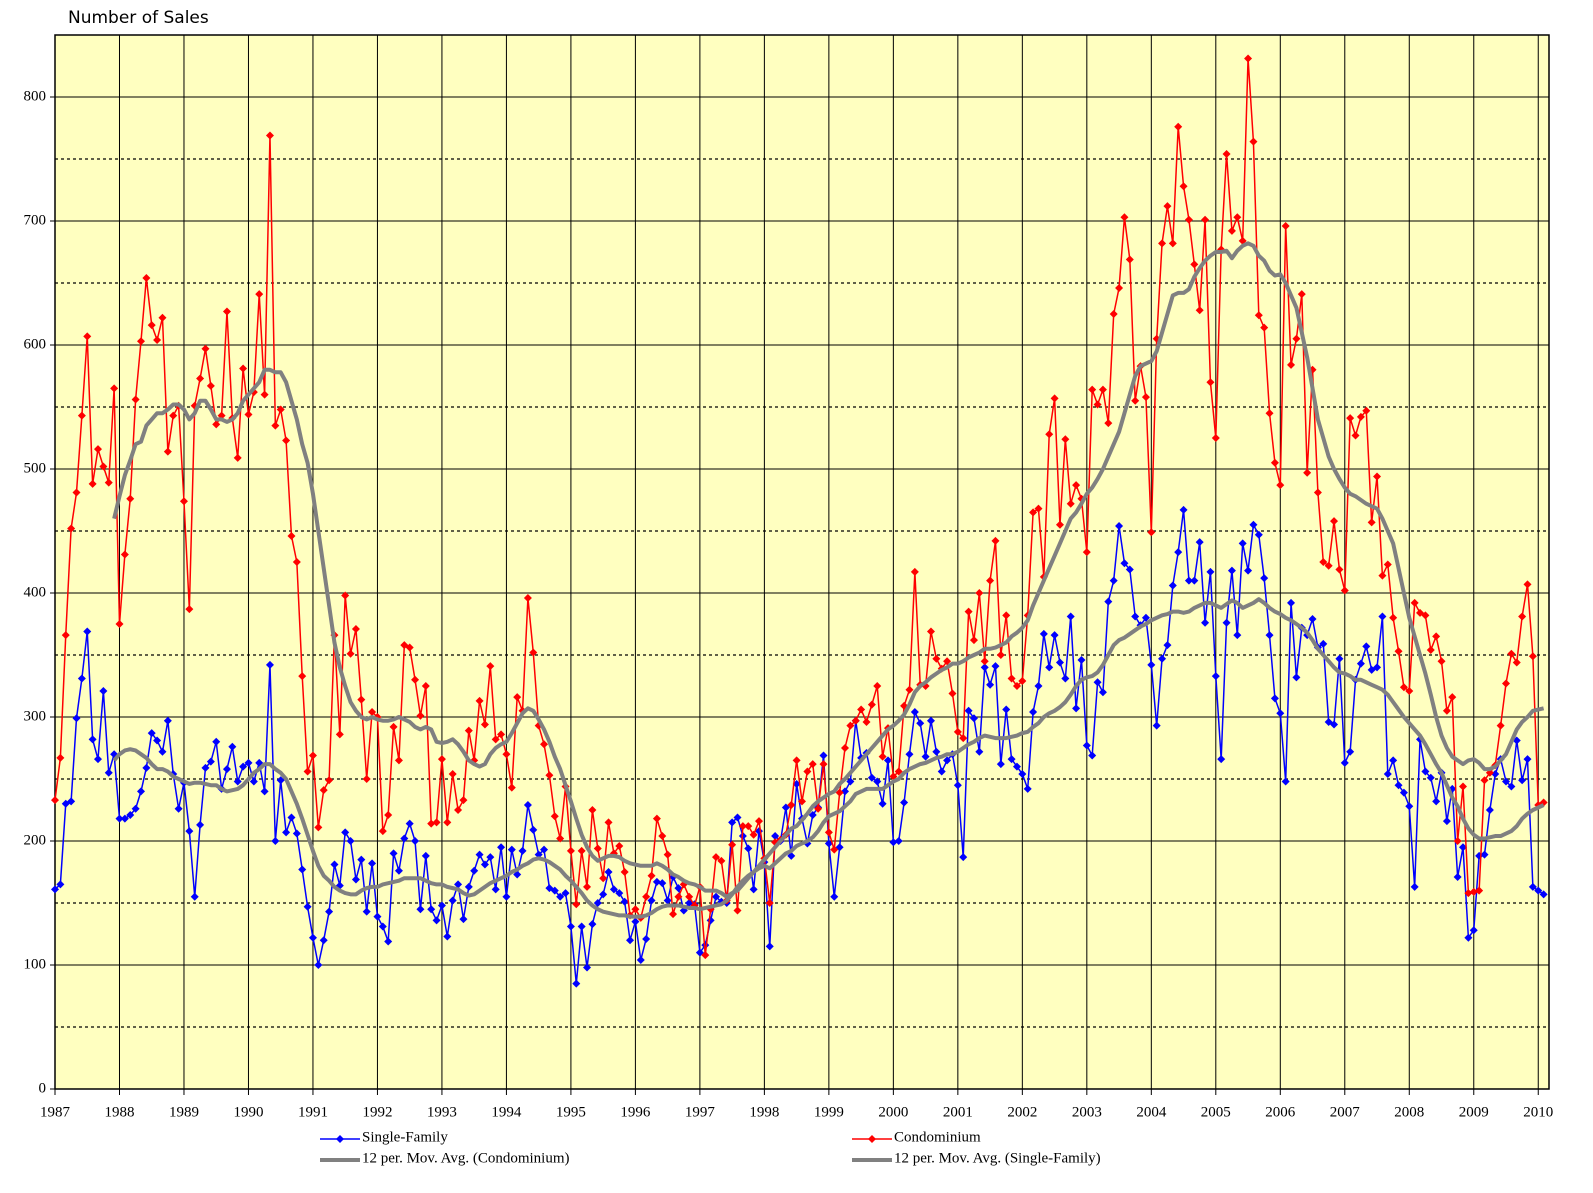  What do you see at coordinates (442, 1112) in the screenshot?
I see `x-tick-label: 1993` at bounding box center [442, 1112].